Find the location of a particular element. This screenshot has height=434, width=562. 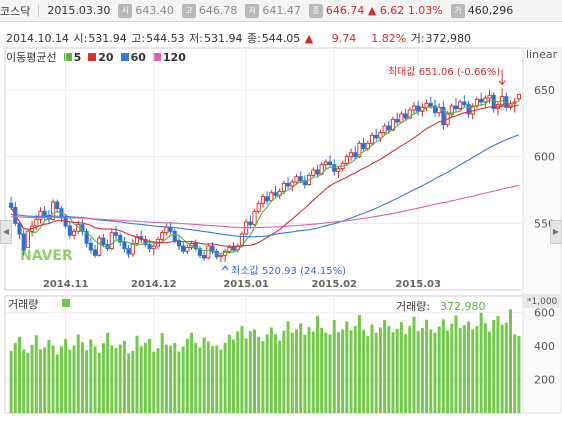

ma20-label: 20 is located at coordinates (106, 57).